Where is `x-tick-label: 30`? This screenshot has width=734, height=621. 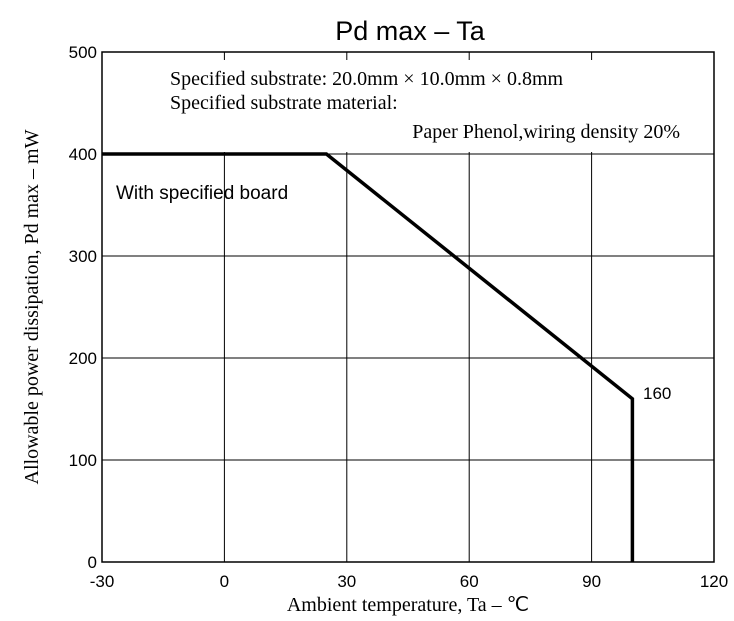 x-tick-label: 30 is located at coordinates (346, 581).